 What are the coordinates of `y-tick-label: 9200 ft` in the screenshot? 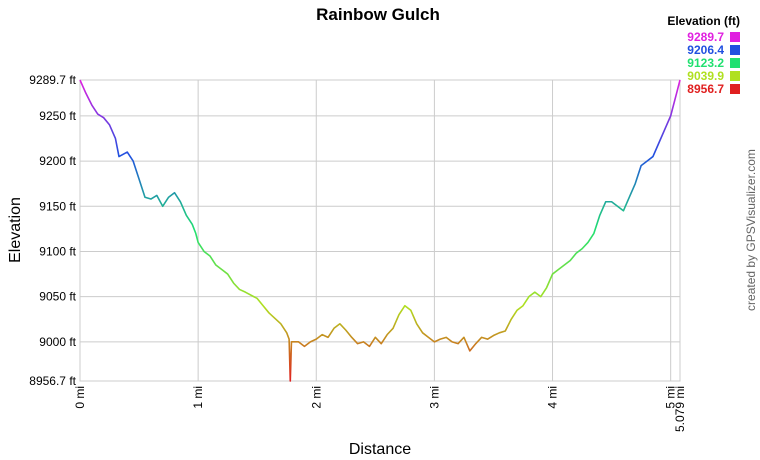 It's located at (57, 161).